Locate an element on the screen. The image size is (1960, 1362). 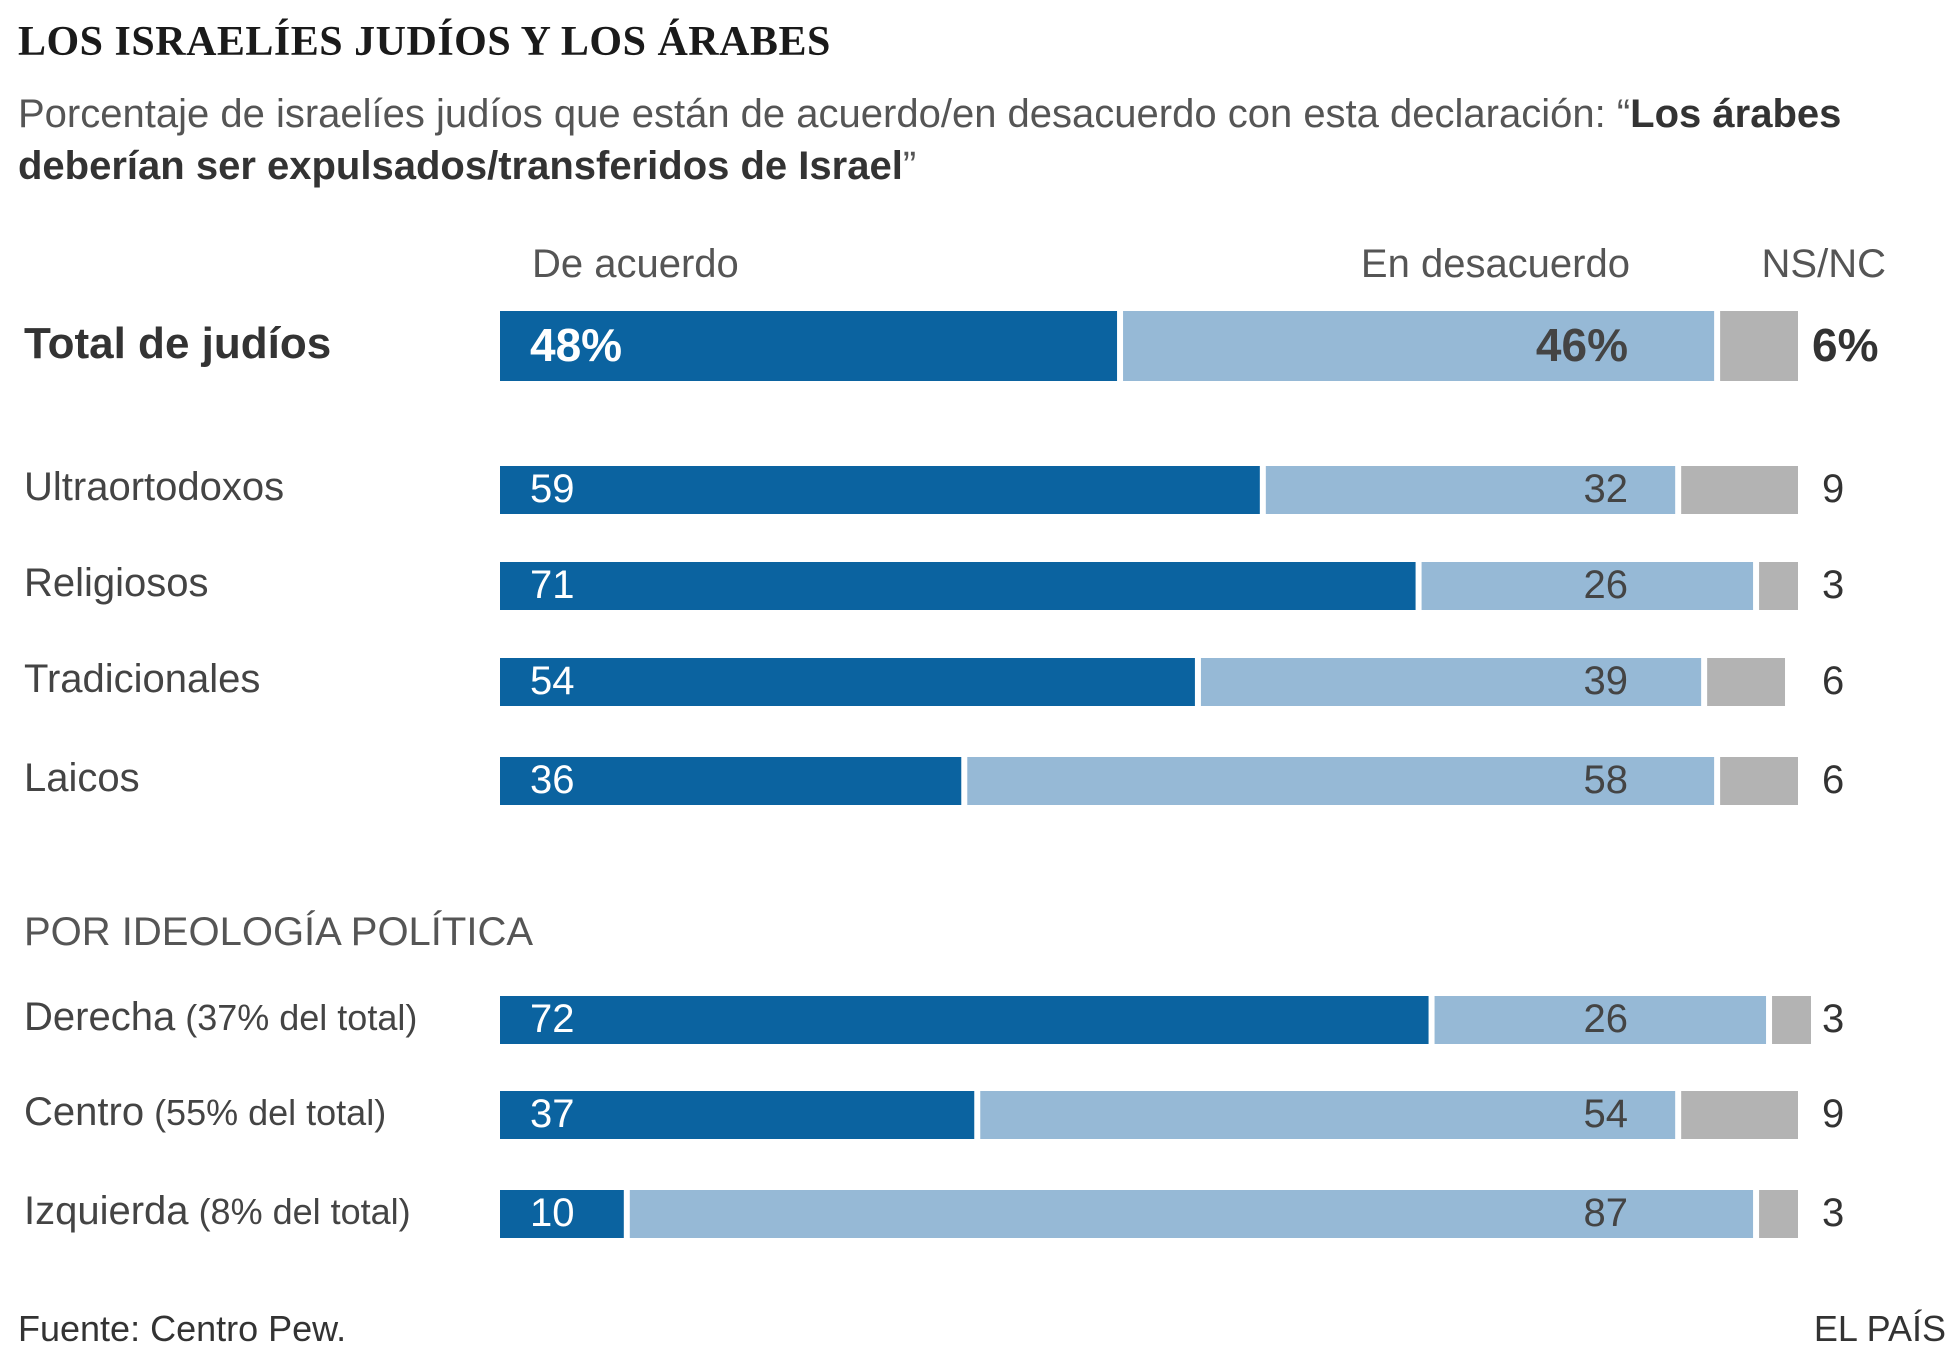
row-label: Ultraortodoxos is located at coordinates (154, 487).